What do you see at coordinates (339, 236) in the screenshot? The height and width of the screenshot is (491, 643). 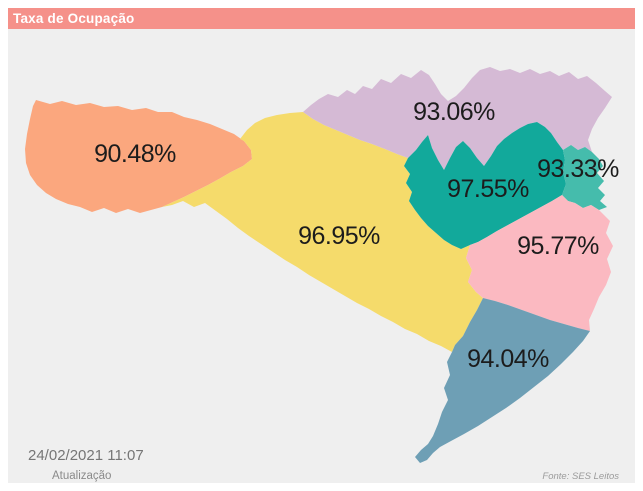 I see `region-label-center: 96.95%` at bounding box center [339, 236].